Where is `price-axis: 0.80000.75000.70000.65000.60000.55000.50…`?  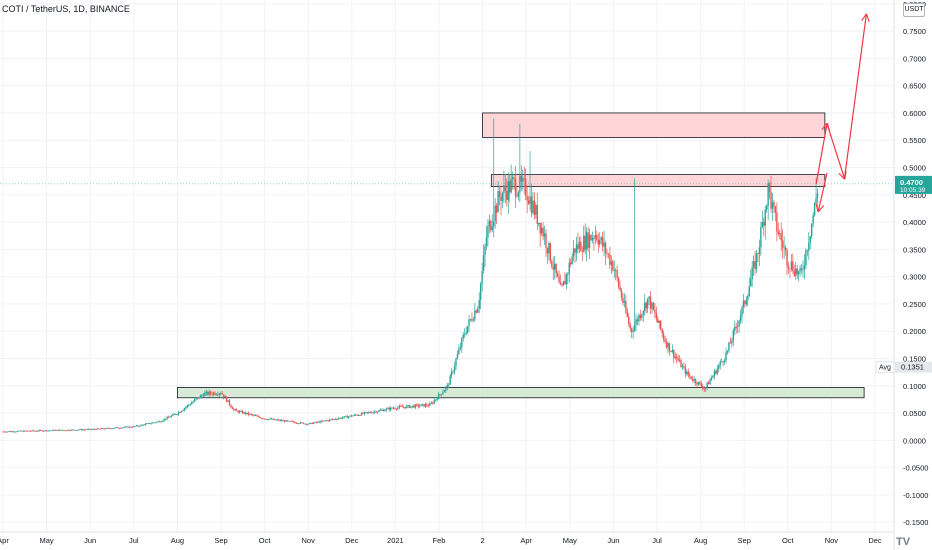
price-axis: 0.80000.75000.70000.65000.60000.55000.50… is located at coordinates (915, 263).